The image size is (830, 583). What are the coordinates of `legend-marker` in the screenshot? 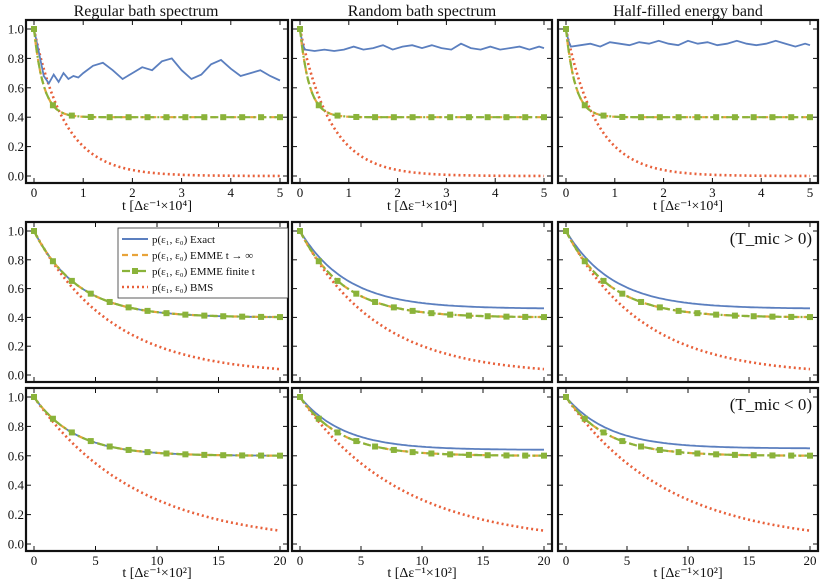 It's located at (135, 271).